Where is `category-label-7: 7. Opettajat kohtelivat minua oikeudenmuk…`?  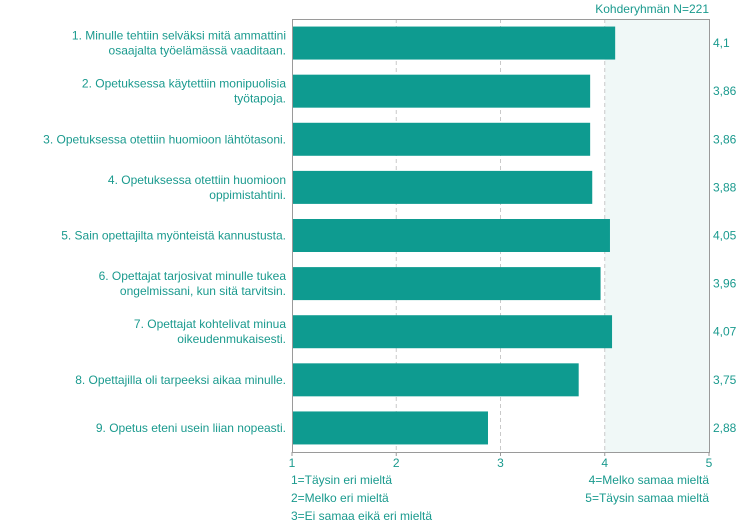
category-label-7: 7. Opettajat kohtelivat minua oikeudenmuk… is located at coordinates (210, 331).